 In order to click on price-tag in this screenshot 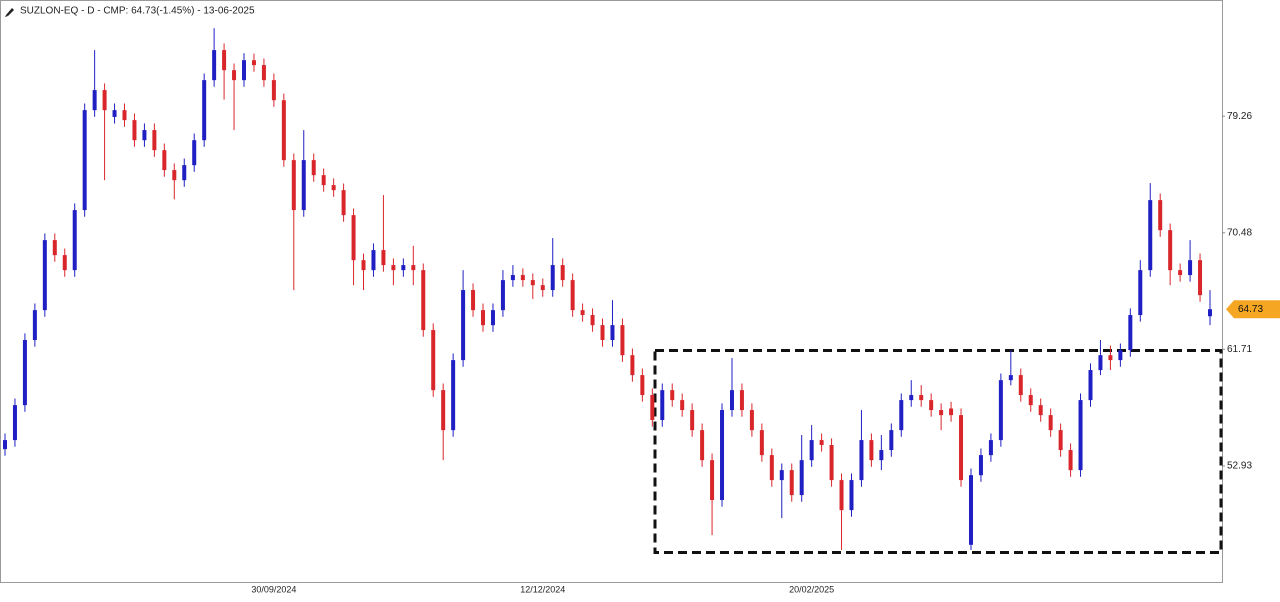, I will do `click(1253, 309)`.